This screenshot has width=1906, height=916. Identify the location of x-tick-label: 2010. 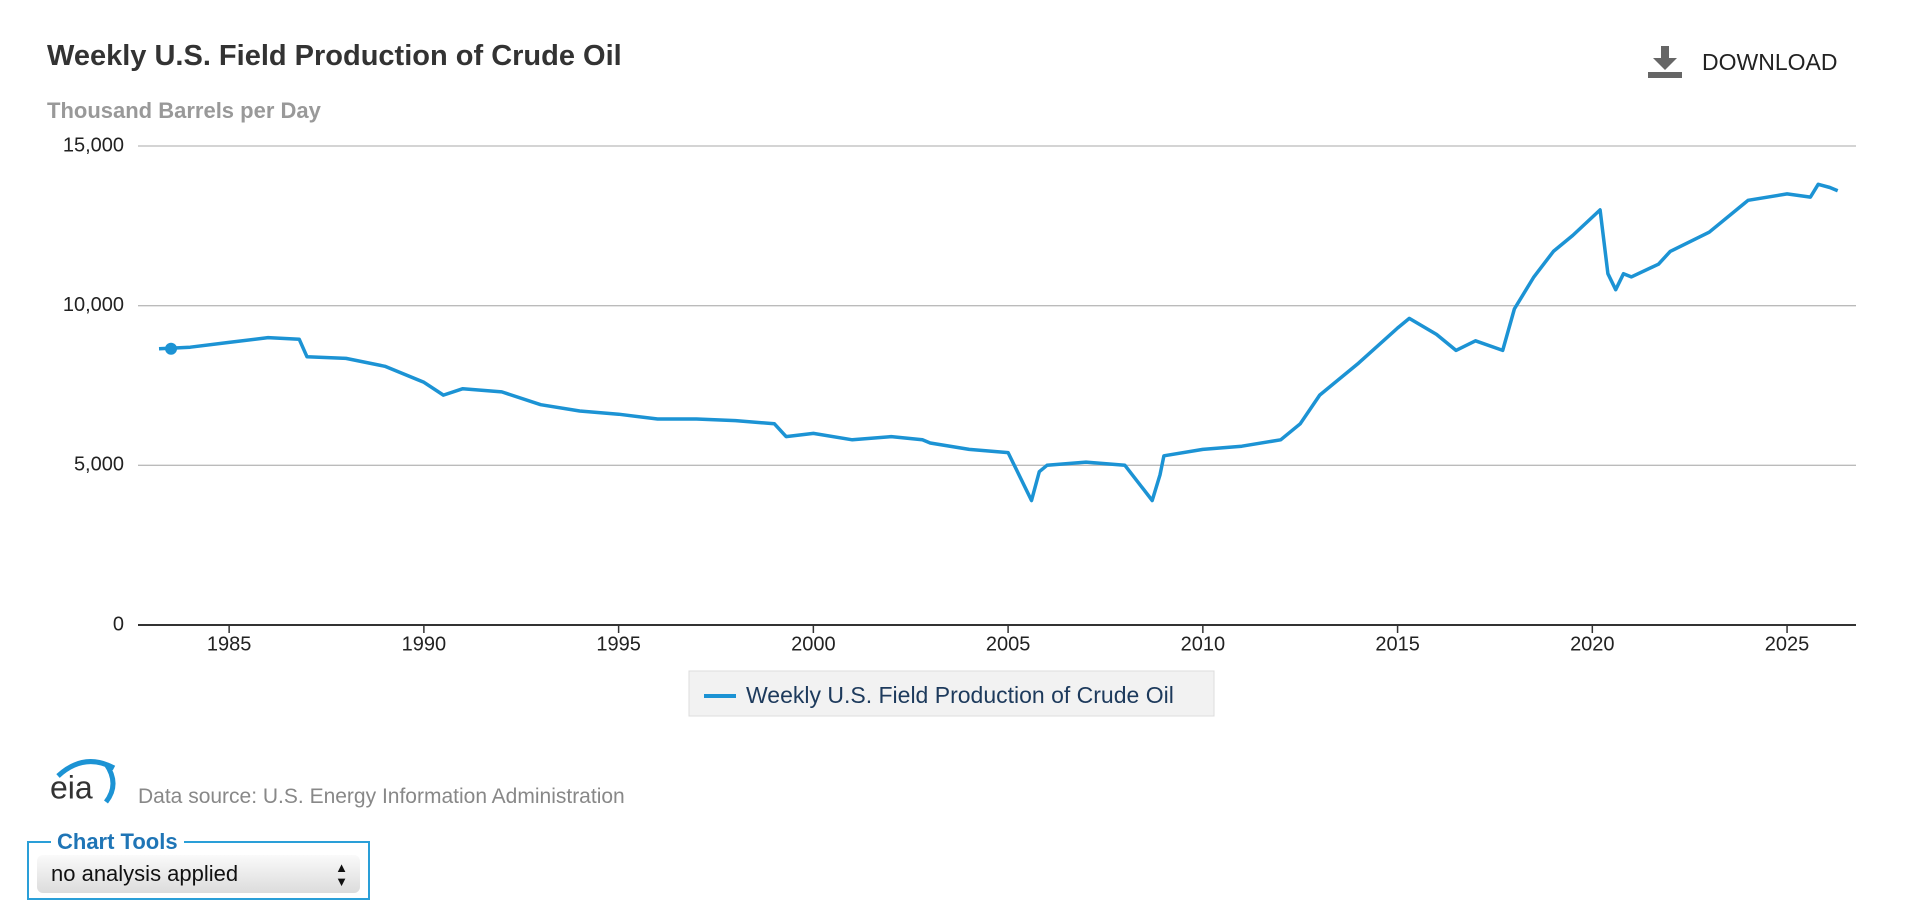
(1203, 644).